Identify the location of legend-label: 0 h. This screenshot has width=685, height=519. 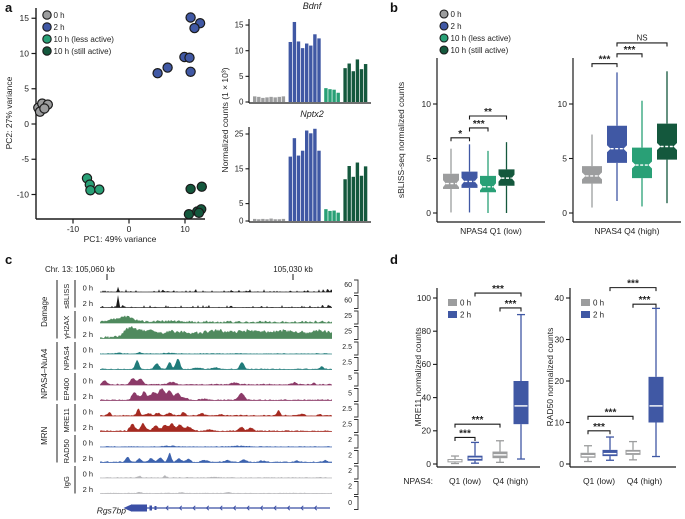
(598, 303).